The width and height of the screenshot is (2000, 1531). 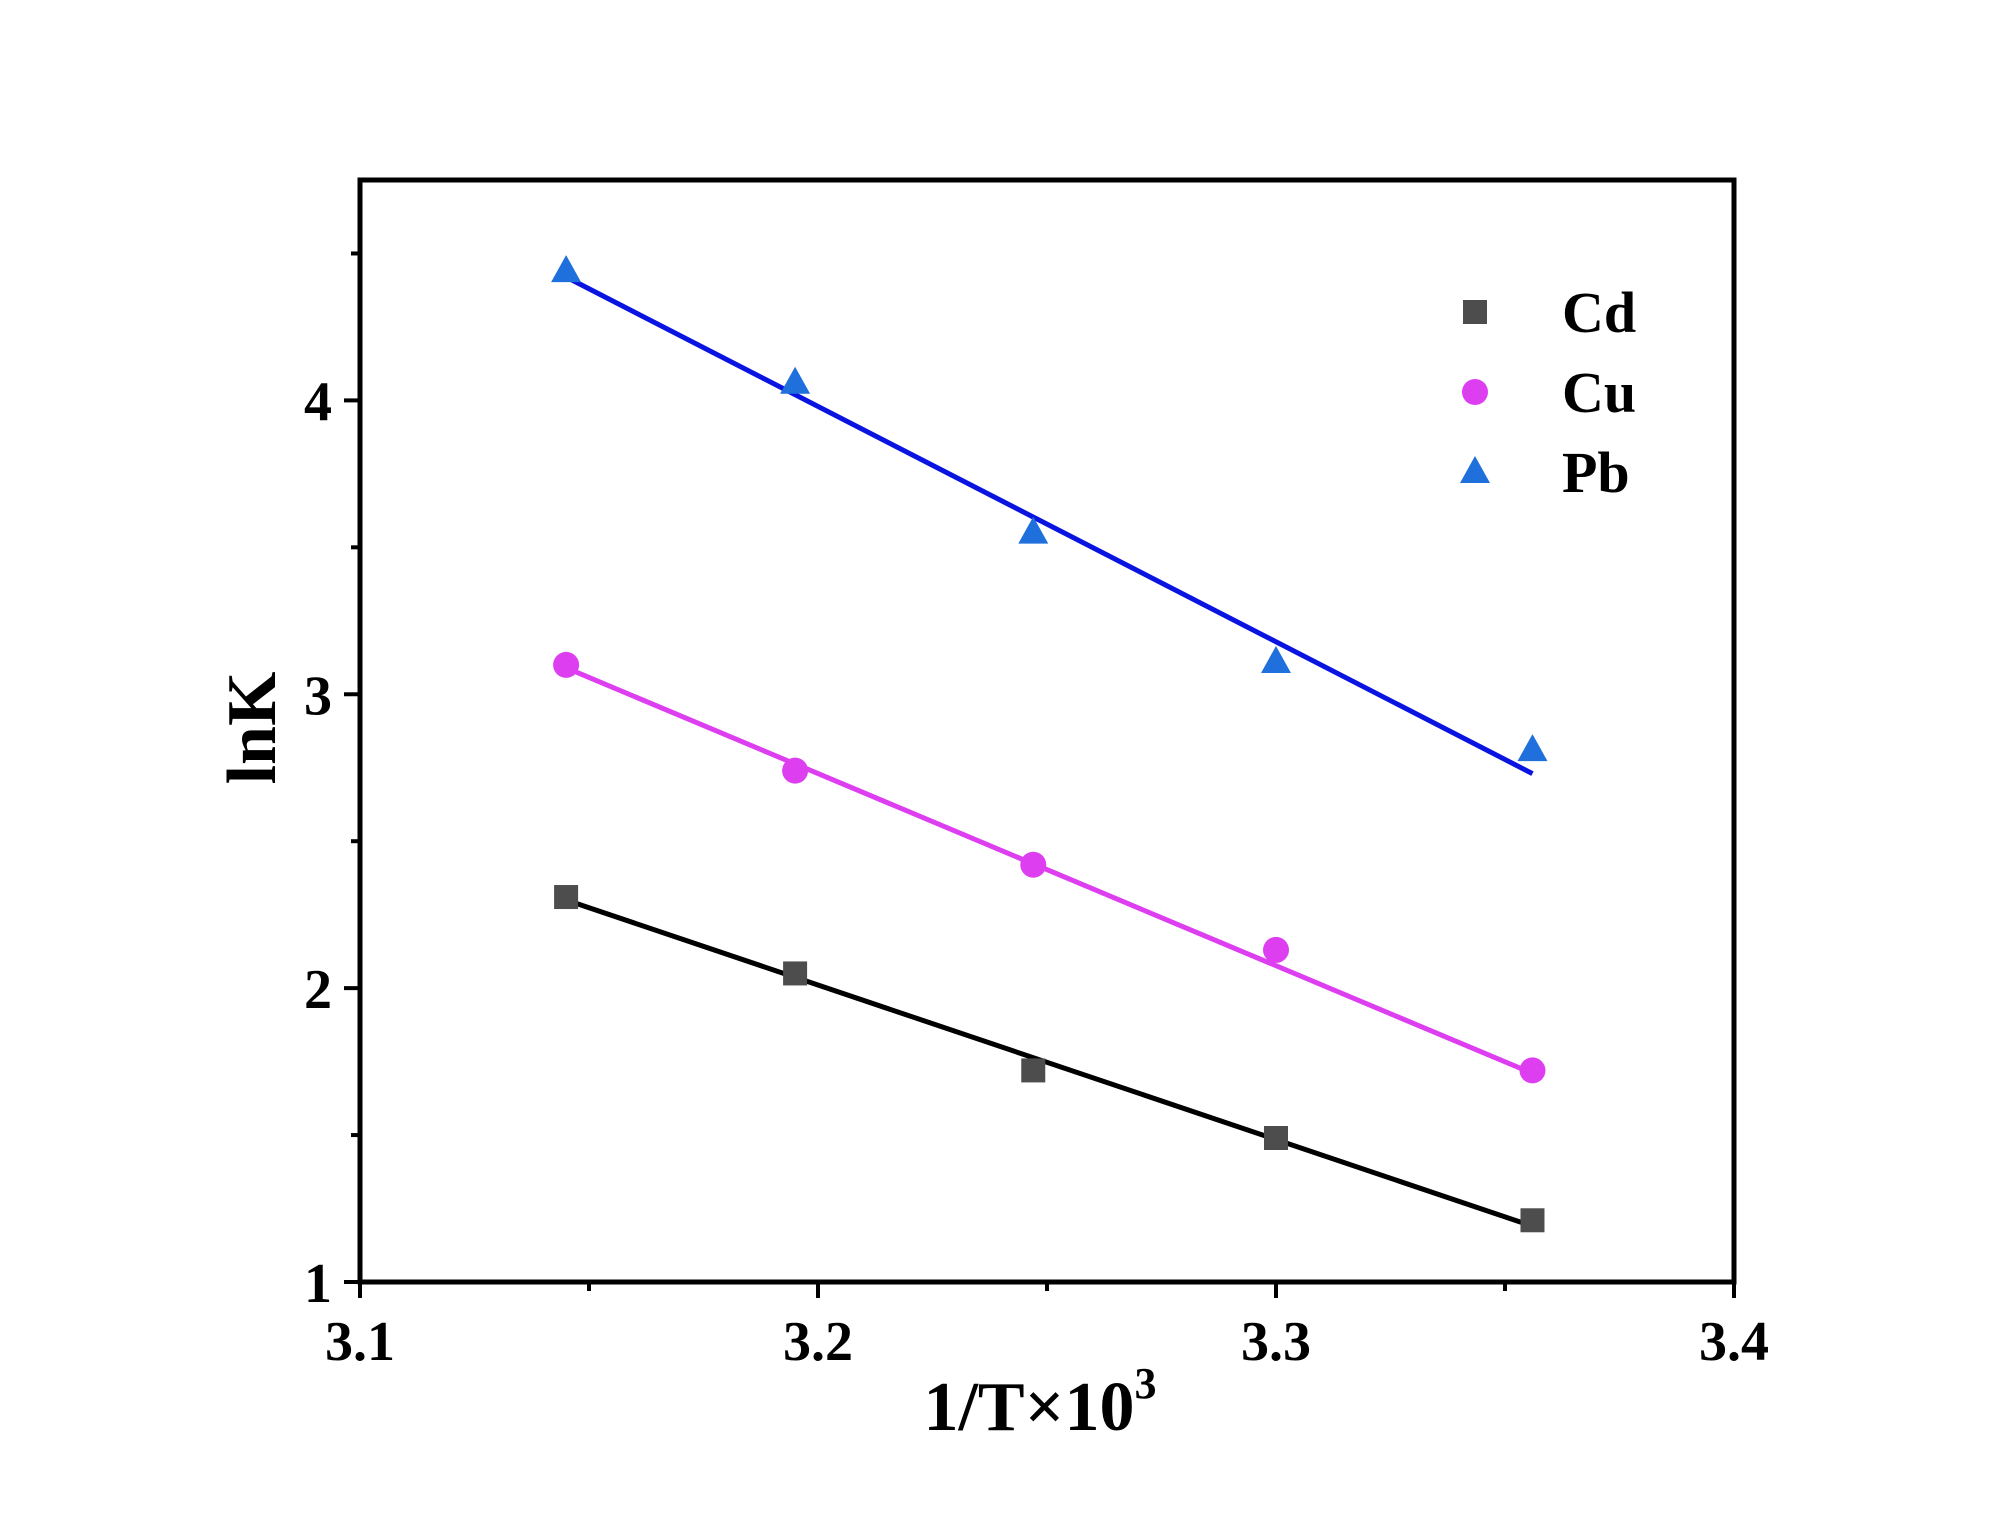 I want to click on x-axis-label: 1/T×103, so click(x=1039, y=1402).